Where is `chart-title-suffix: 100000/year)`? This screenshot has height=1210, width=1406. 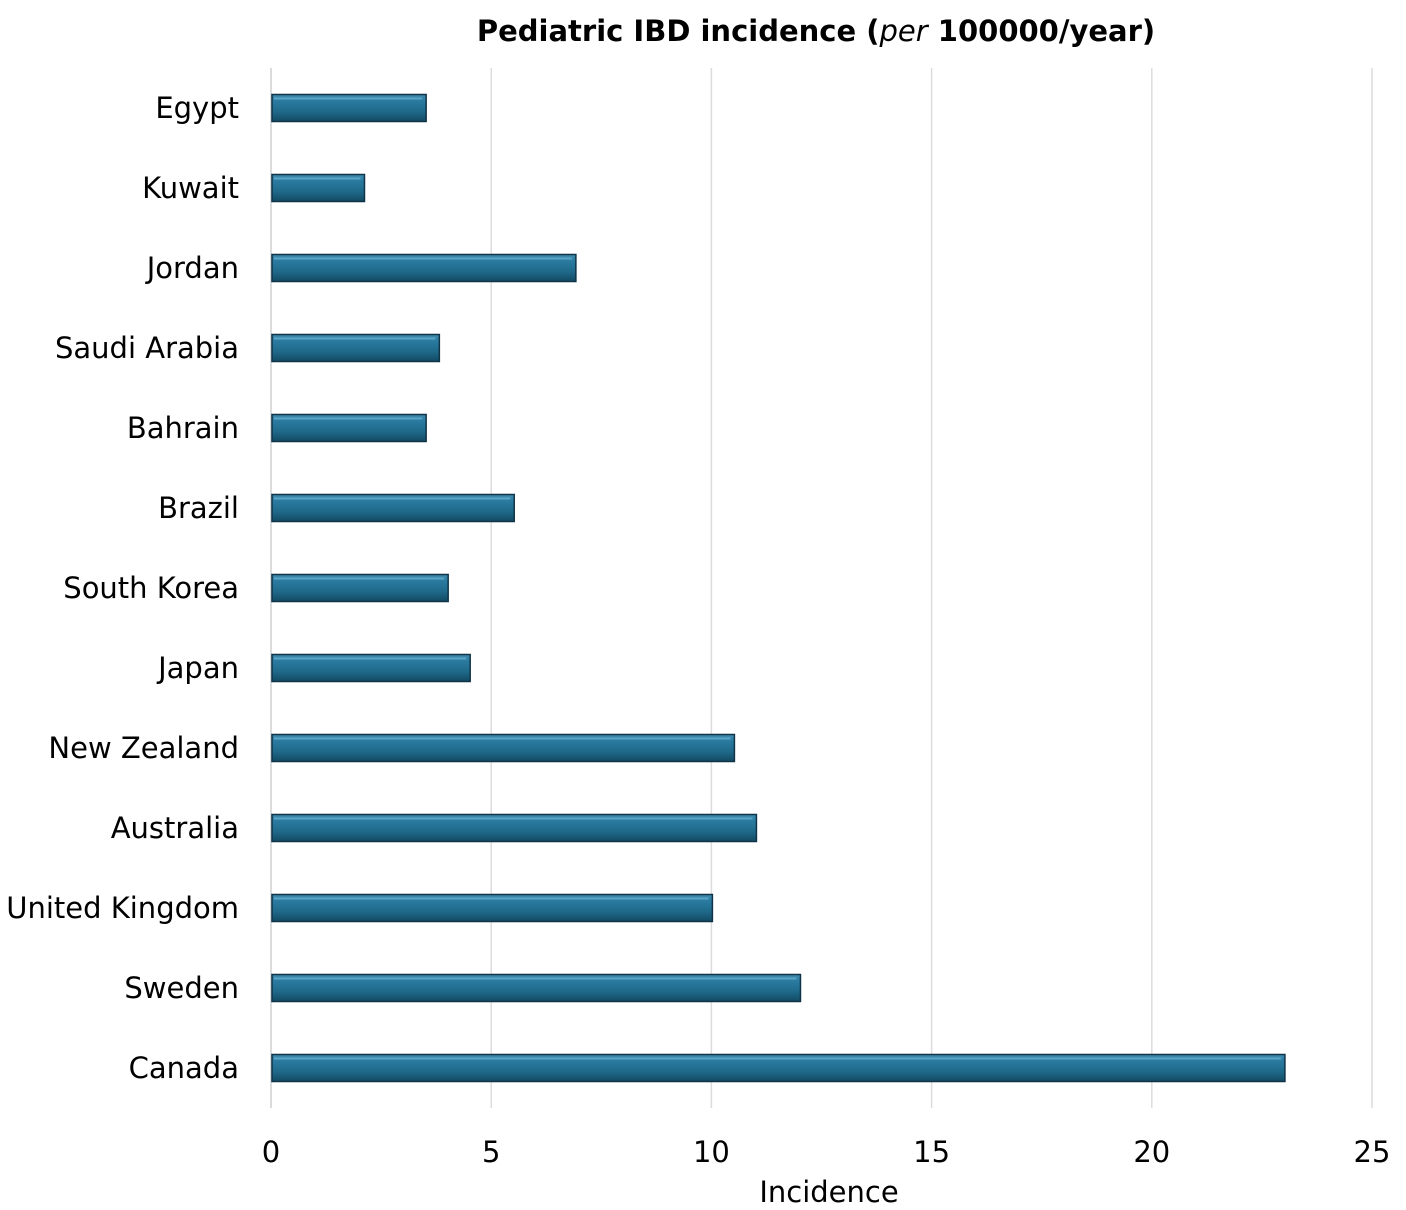 chart-title-suffix: 100000/year) is located at coordinates (1041, 31).